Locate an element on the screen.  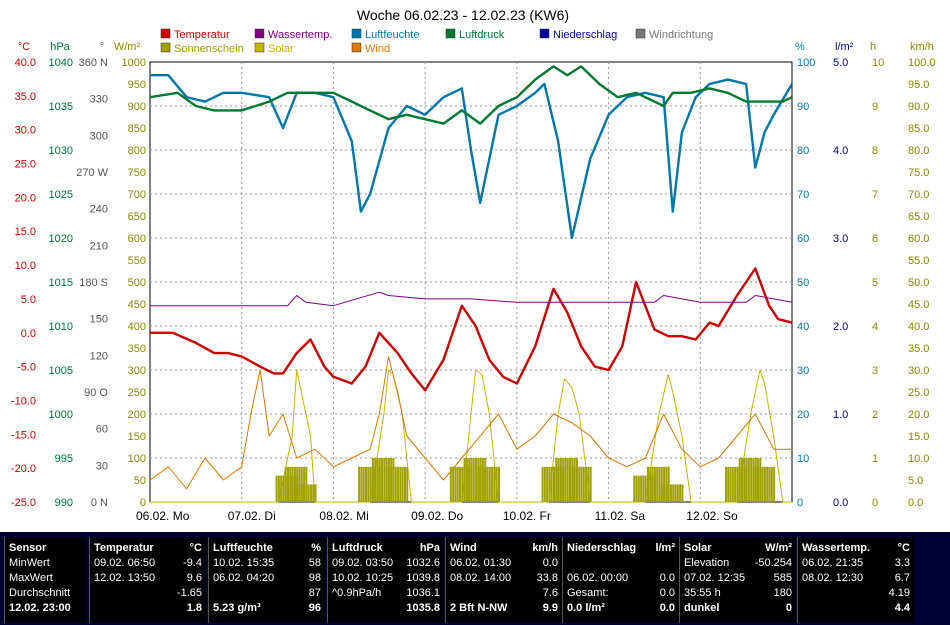
temperature-tick-label: 25.0 is located at coordinates (25, 165).